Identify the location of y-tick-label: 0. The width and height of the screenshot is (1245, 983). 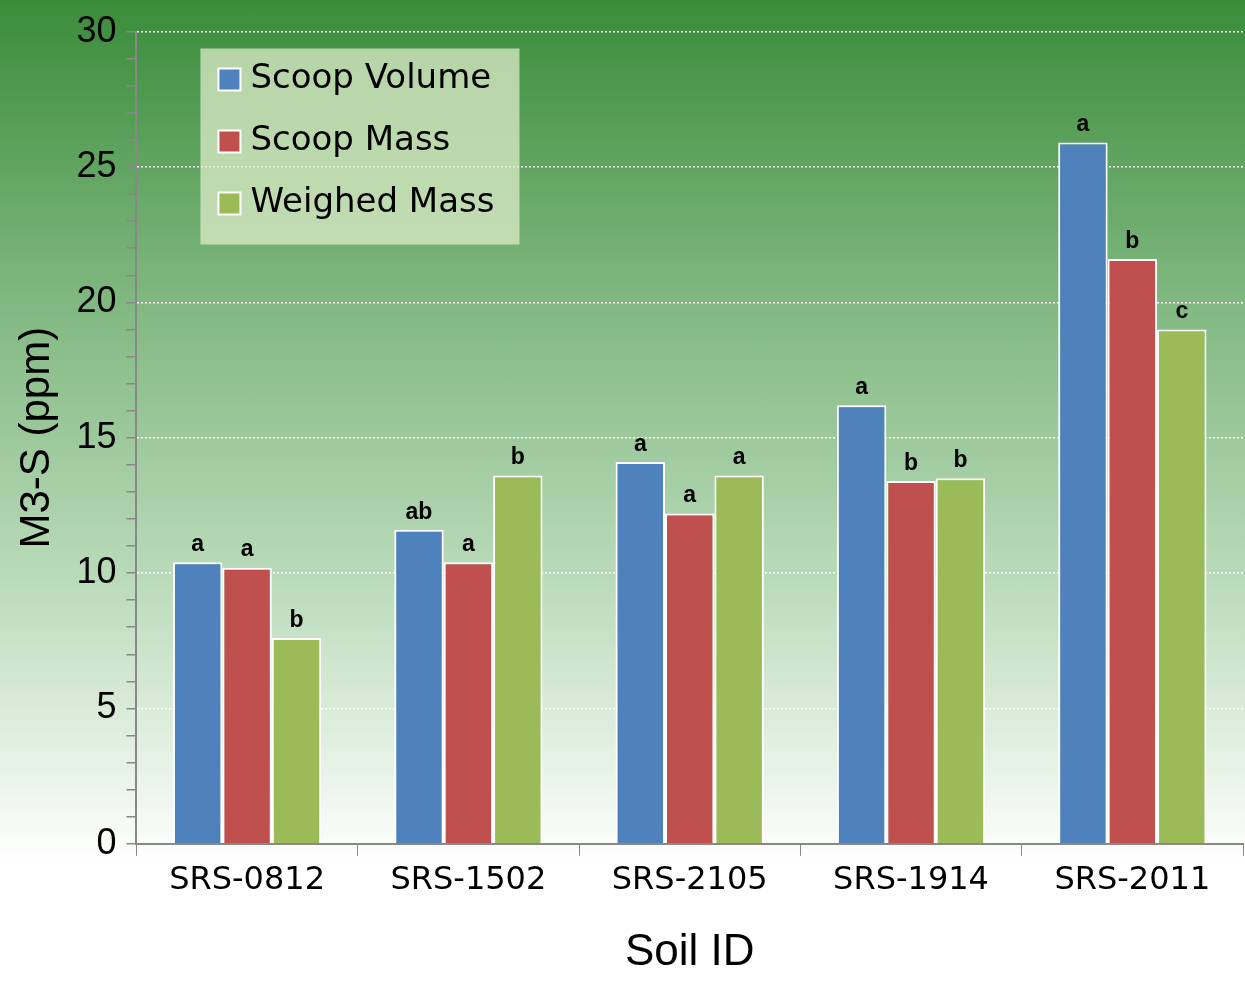
(106, 841).